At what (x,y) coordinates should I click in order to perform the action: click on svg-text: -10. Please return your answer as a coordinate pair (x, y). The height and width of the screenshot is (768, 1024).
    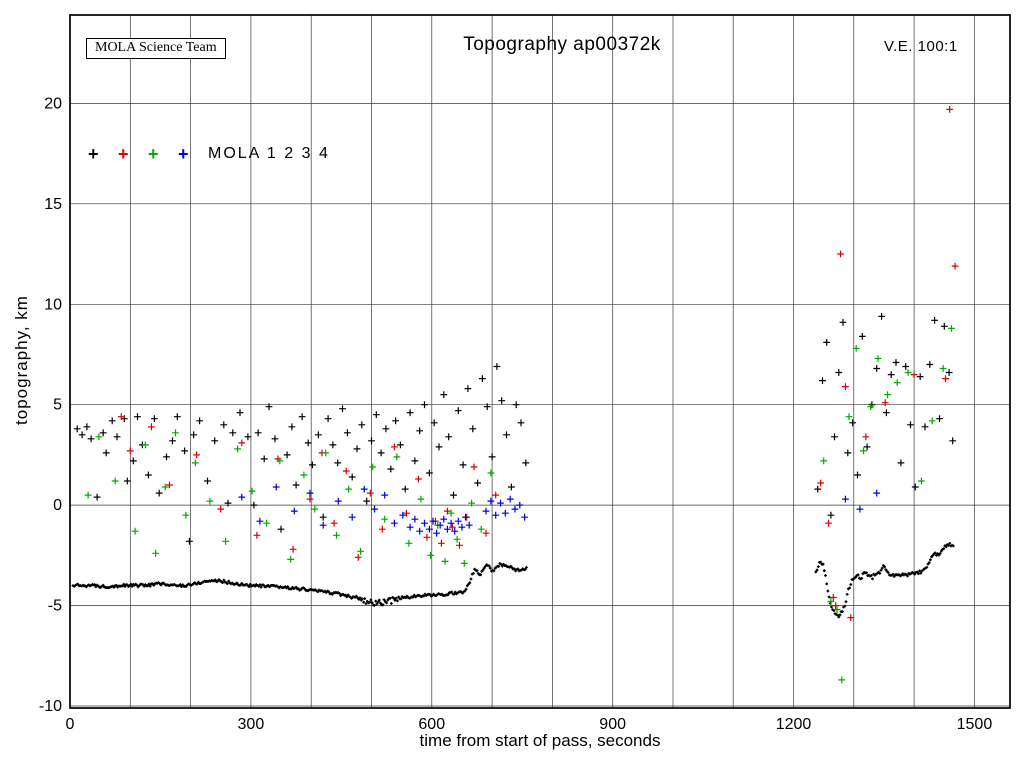
    Looking at the image, I should click on (50, 706).